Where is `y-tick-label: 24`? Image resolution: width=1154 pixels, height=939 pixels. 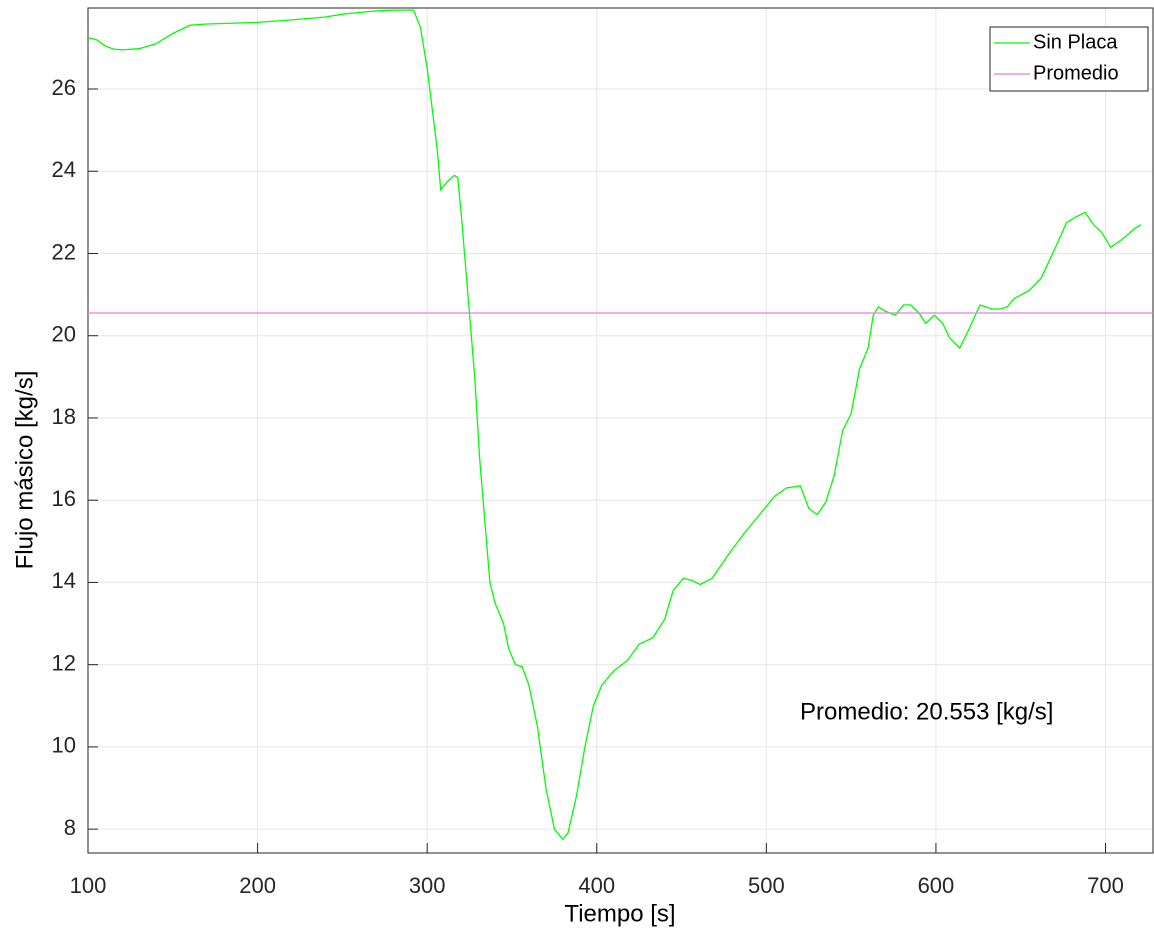
y-tick-label: 24 is located at coordinates (64, 169).